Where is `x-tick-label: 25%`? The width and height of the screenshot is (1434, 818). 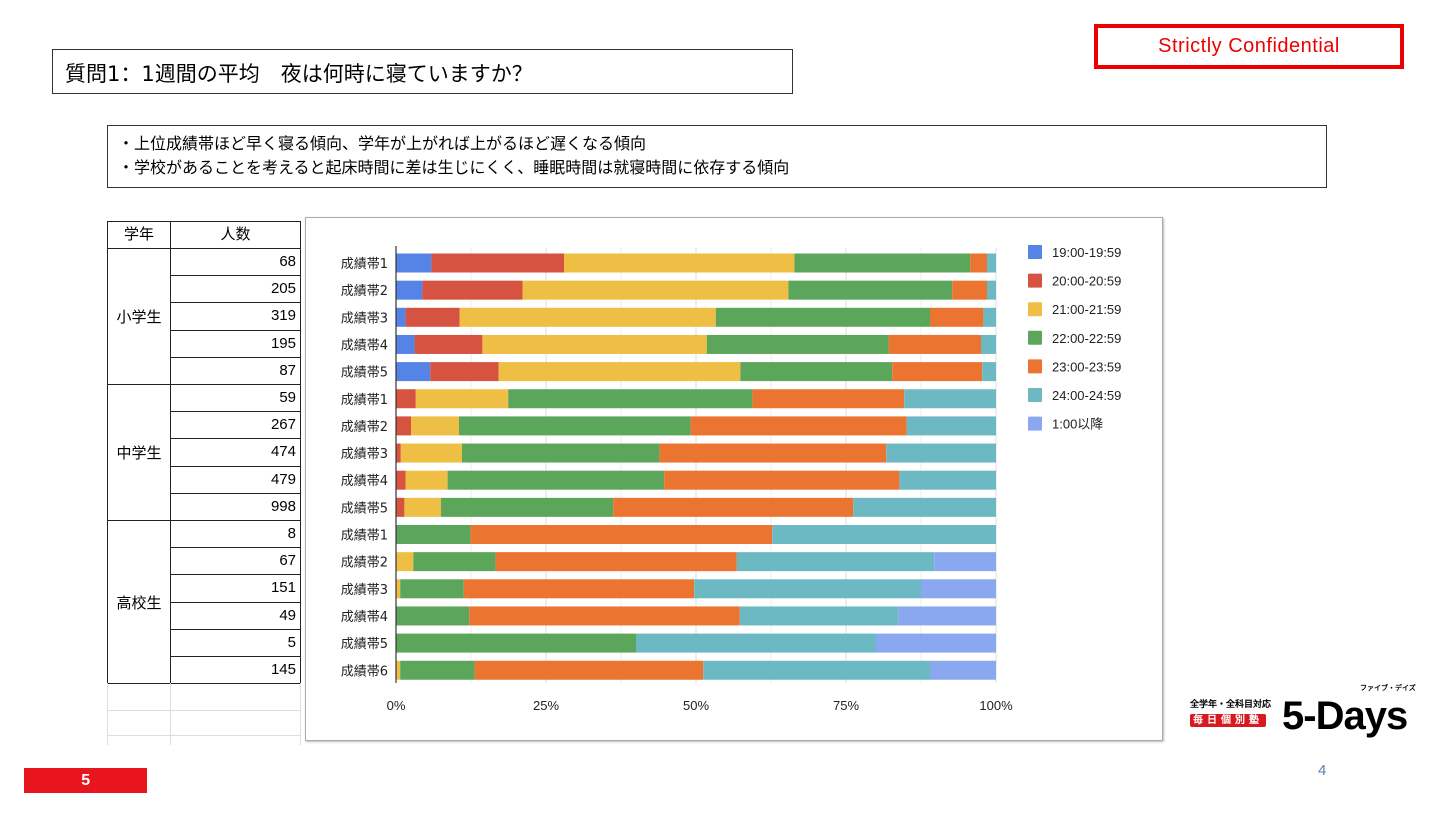 x-tick-label: 25% is located at coordinates (546, 705).